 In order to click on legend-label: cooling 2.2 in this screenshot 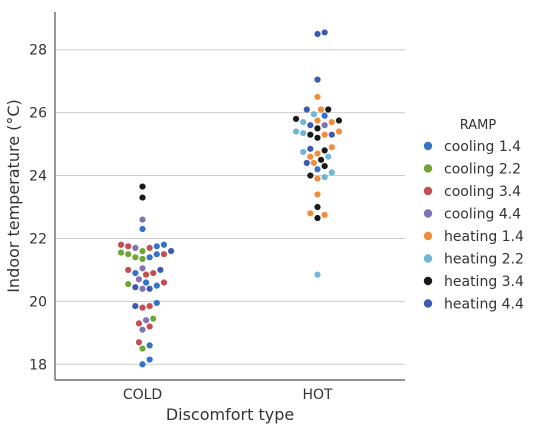, I will do `click(482, 170)`.